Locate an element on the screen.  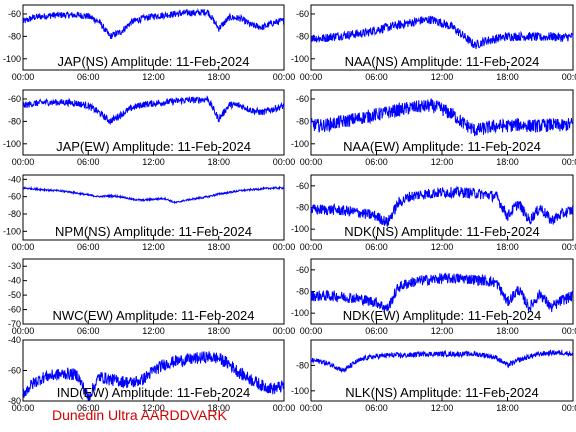
y-tick-label: -30 is located at coordinates (14, 266).